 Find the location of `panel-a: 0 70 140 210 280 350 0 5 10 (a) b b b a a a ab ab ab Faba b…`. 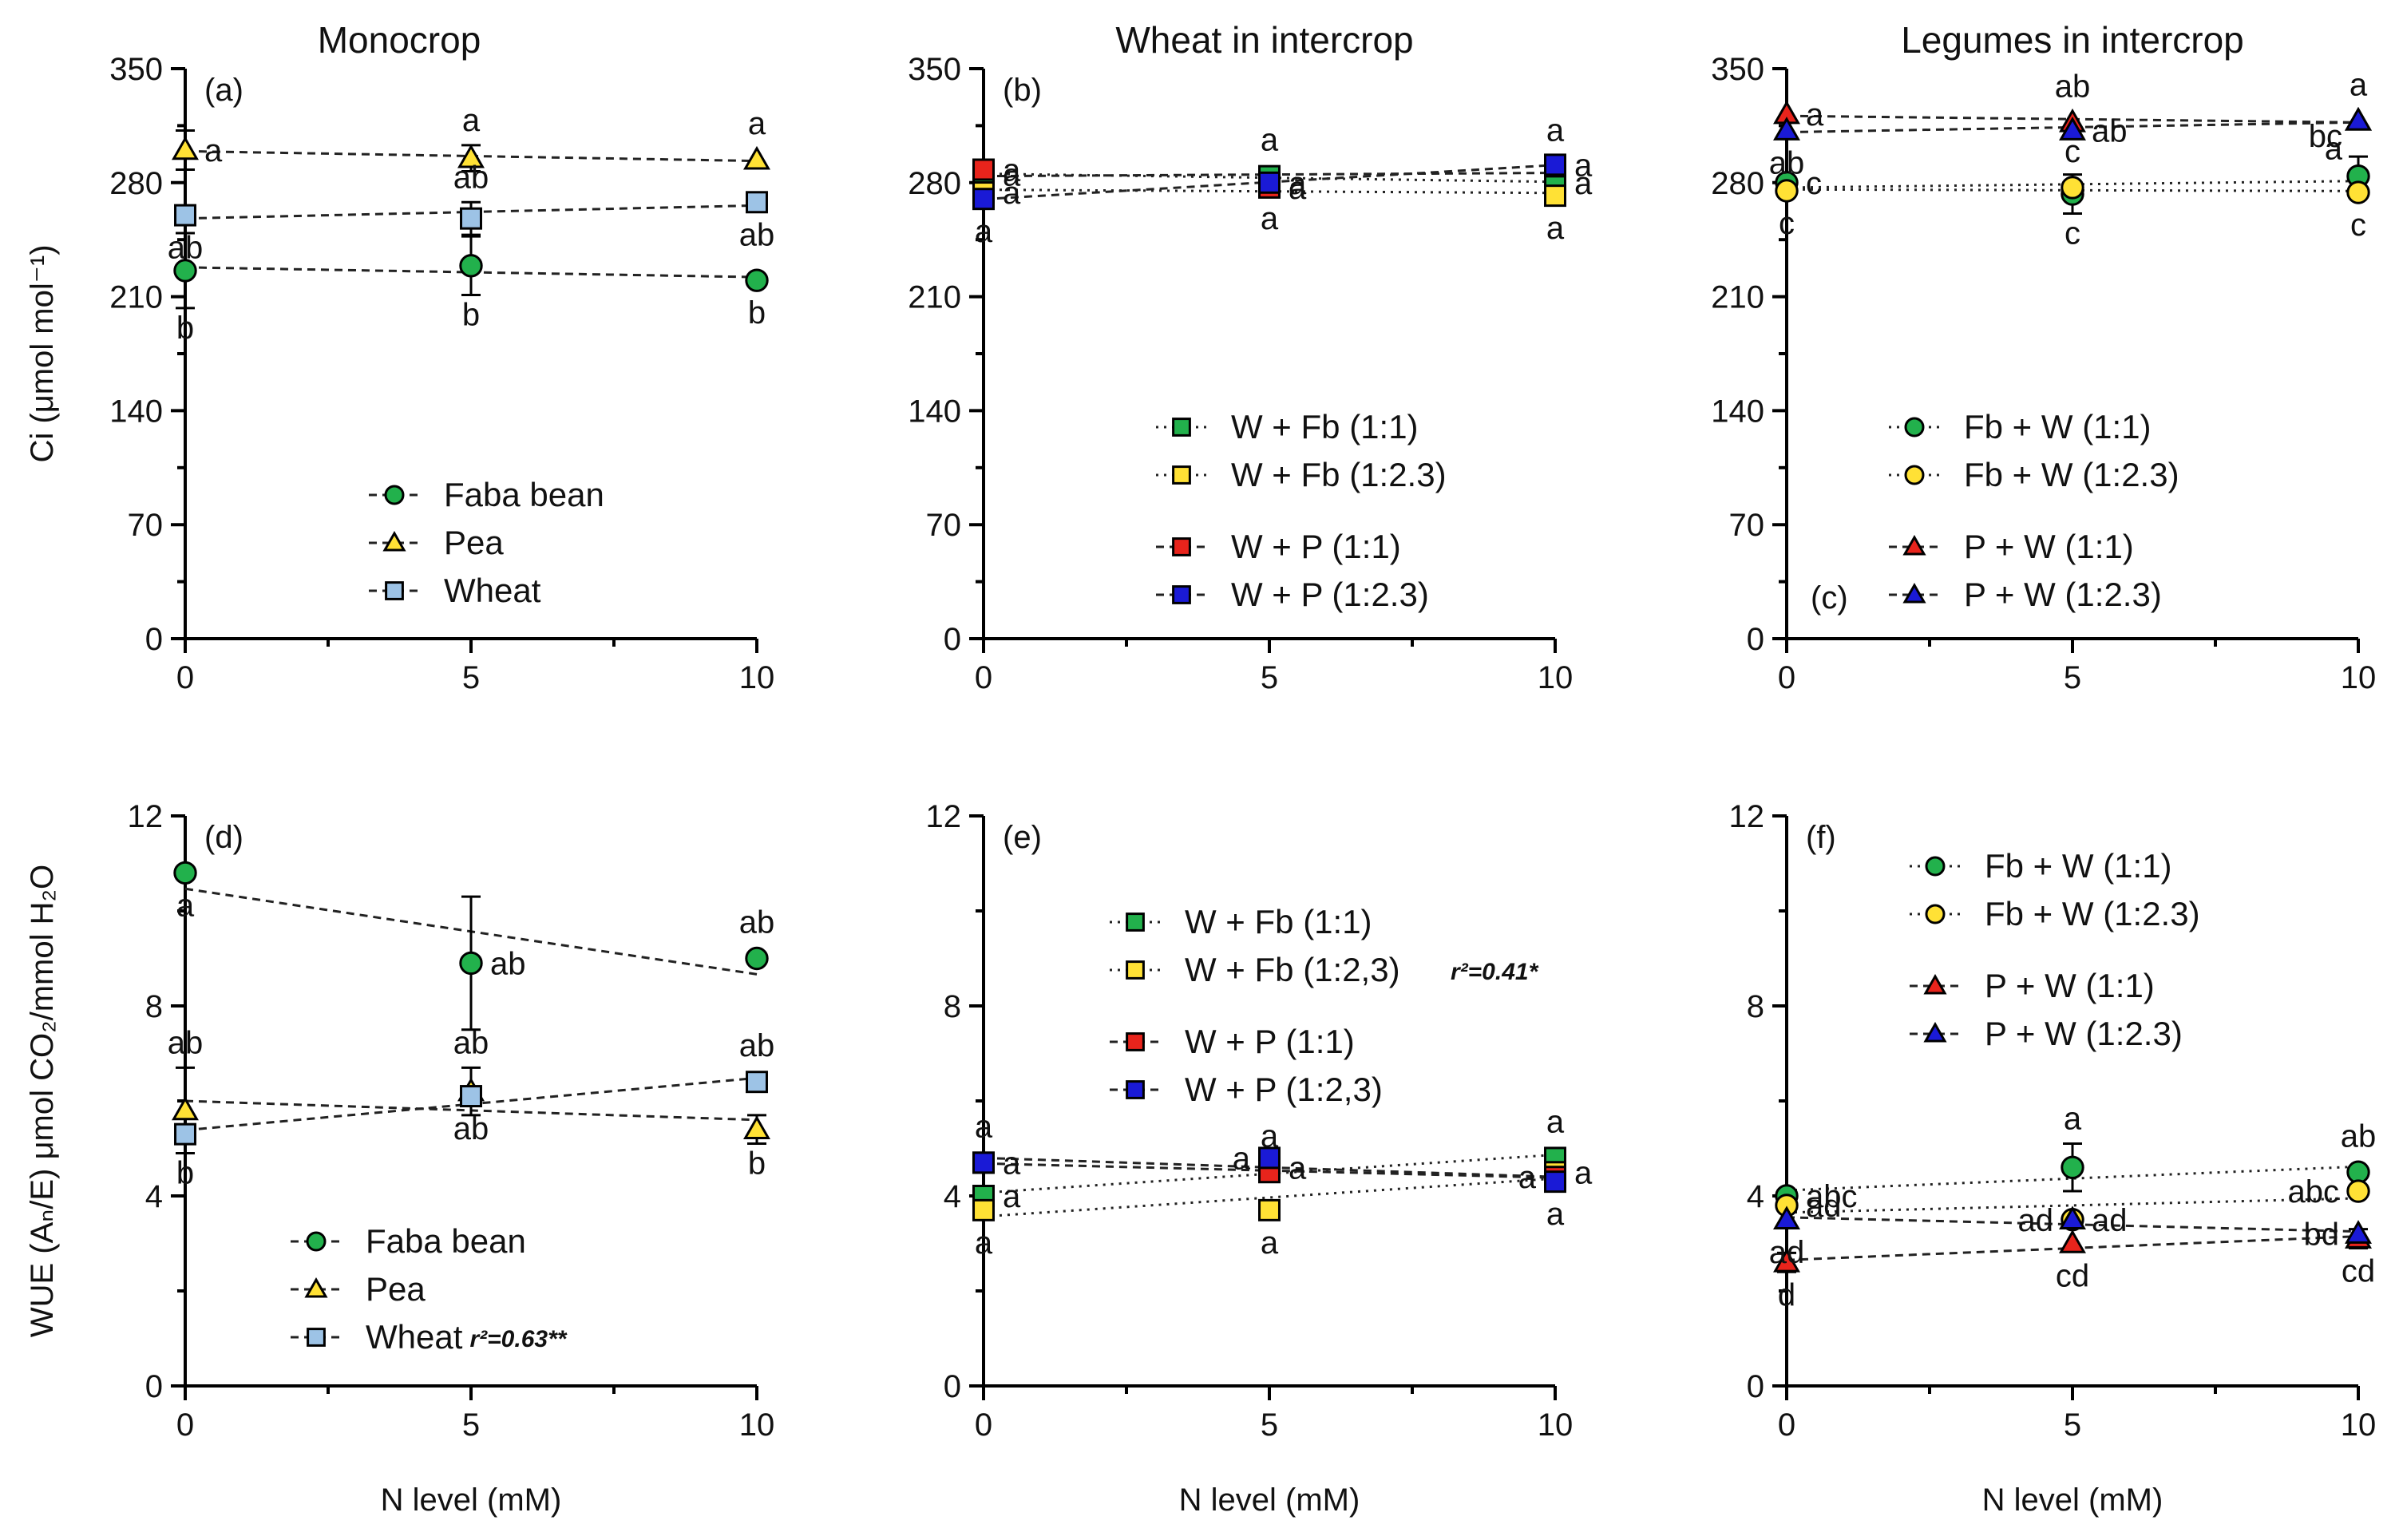

panel-a: 0 70 140 210 280 350 0 5 10 (a) b b b a a a ab ab ab Faba b… is located at coordinates (441, 373).